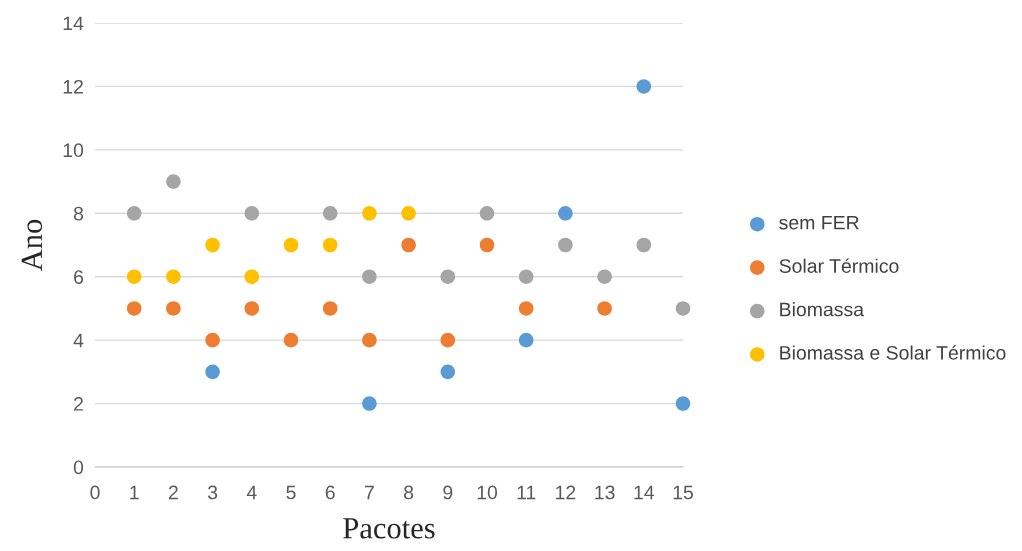 This screenshot has height=551, width=1022. I want to click on x-tick-label: 2, so click(173, 492).